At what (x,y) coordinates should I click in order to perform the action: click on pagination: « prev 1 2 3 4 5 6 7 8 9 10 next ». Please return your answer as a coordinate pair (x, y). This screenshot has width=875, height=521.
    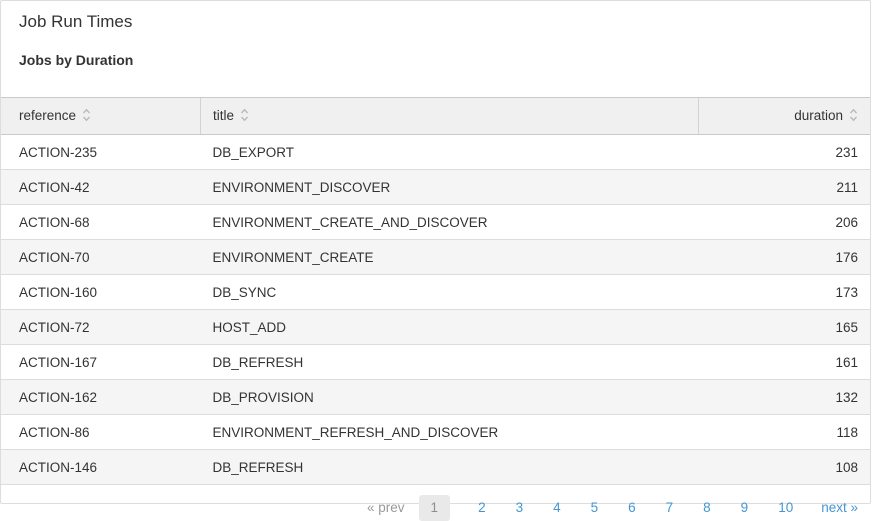
    Looking at the image, I should click on (435, 503).